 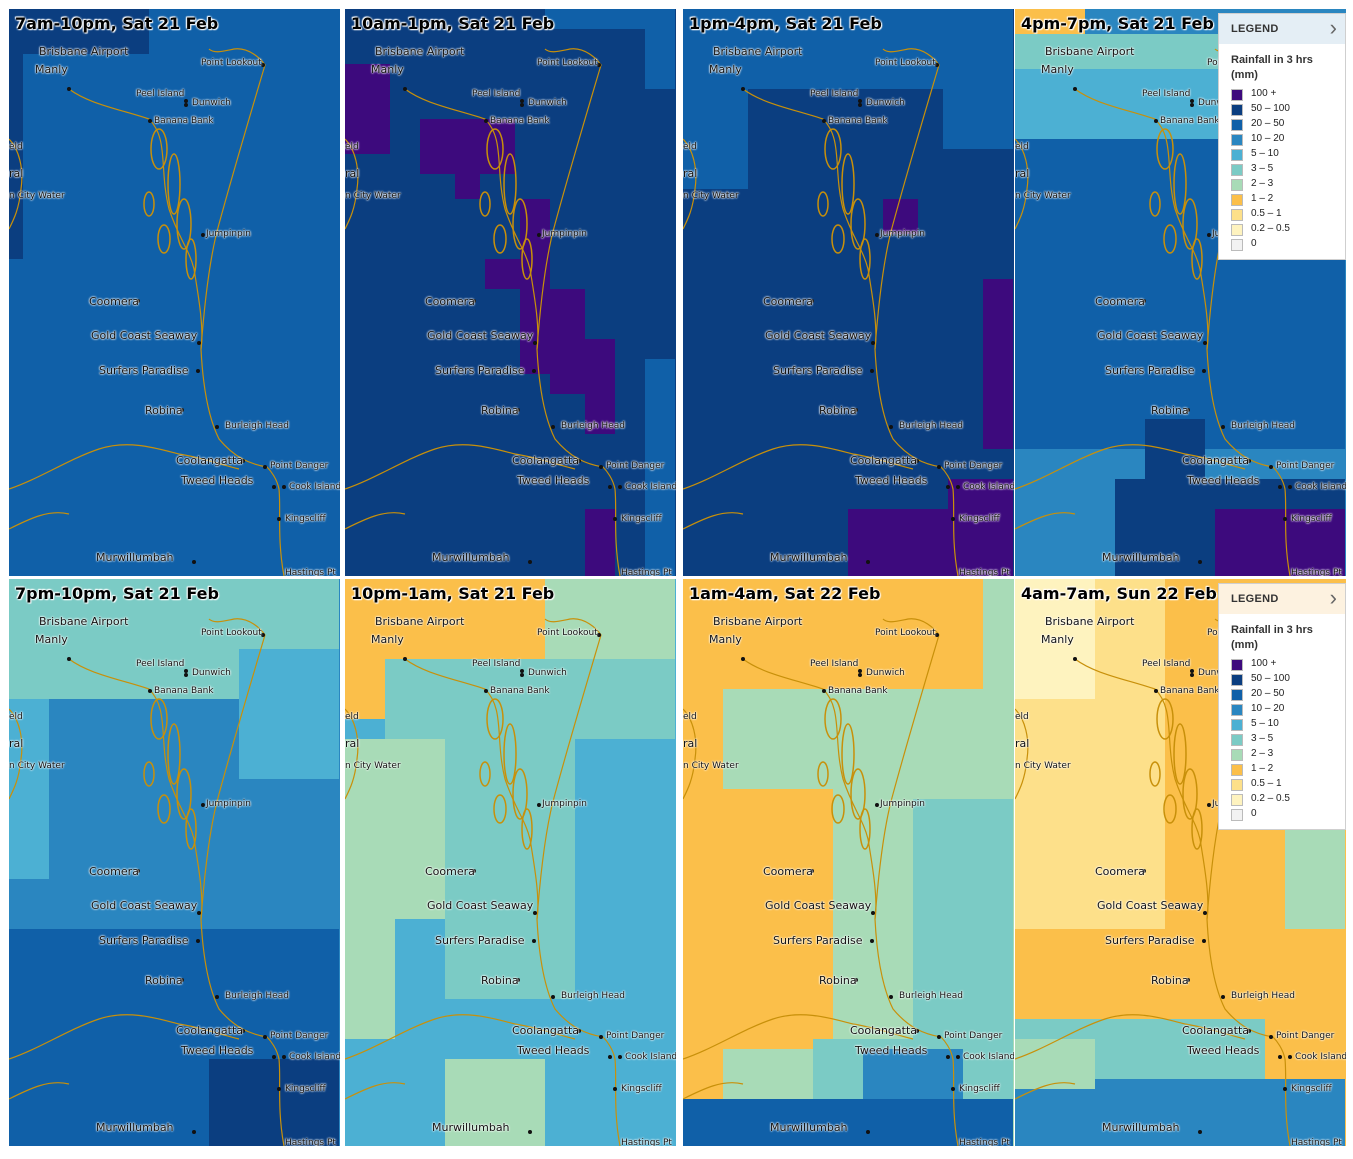 I want to click on legend-label: 3 – 5, so click(x=1262, y=738).